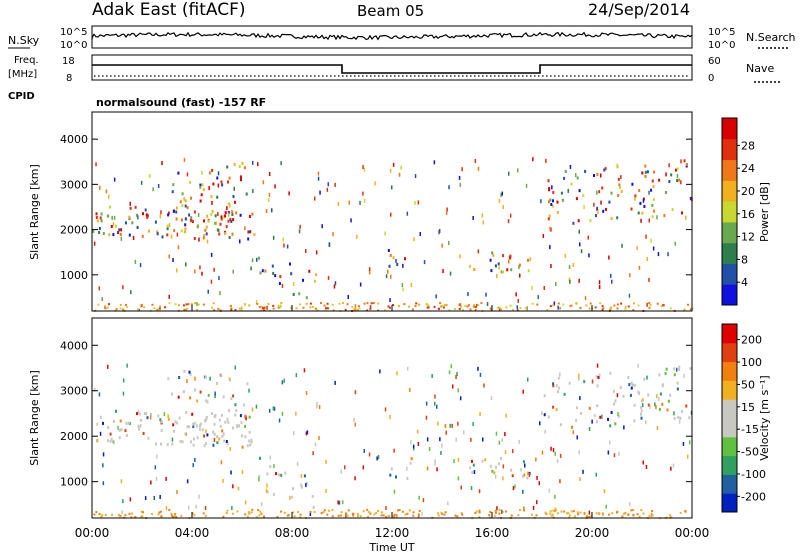 This screenshot has width=800, height=554. What do you see at coordinates (711, 78) in the screenshot?
I see `nave-tick-bottom: 0` at bounding box center [711, 78].